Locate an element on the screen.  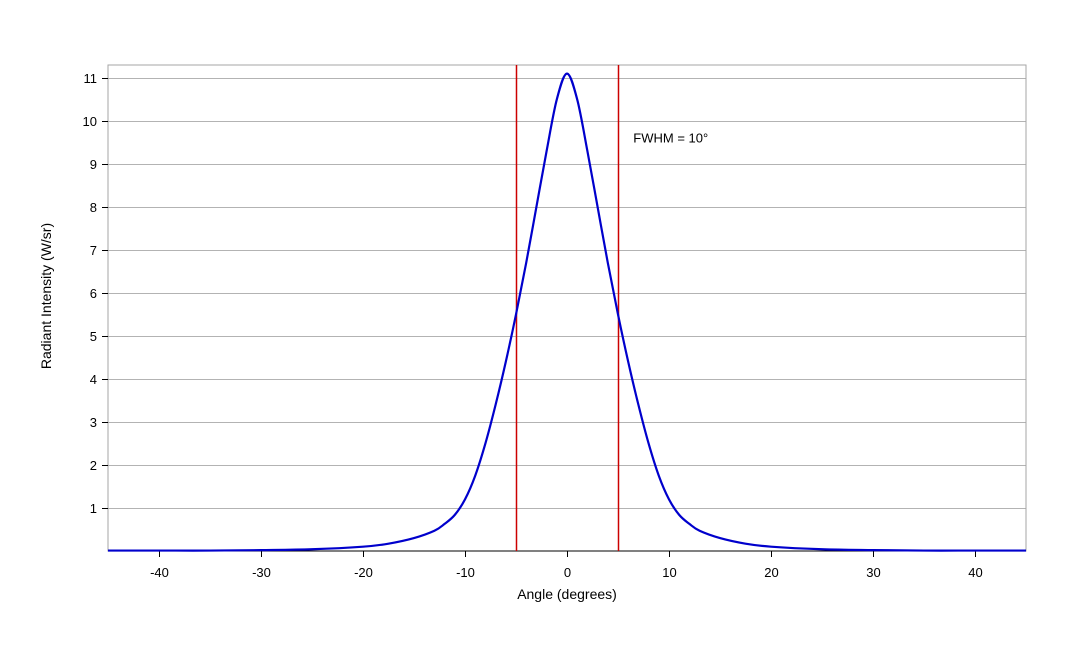
annotations: FWHM = 10° is located at coordinates (670, 137).